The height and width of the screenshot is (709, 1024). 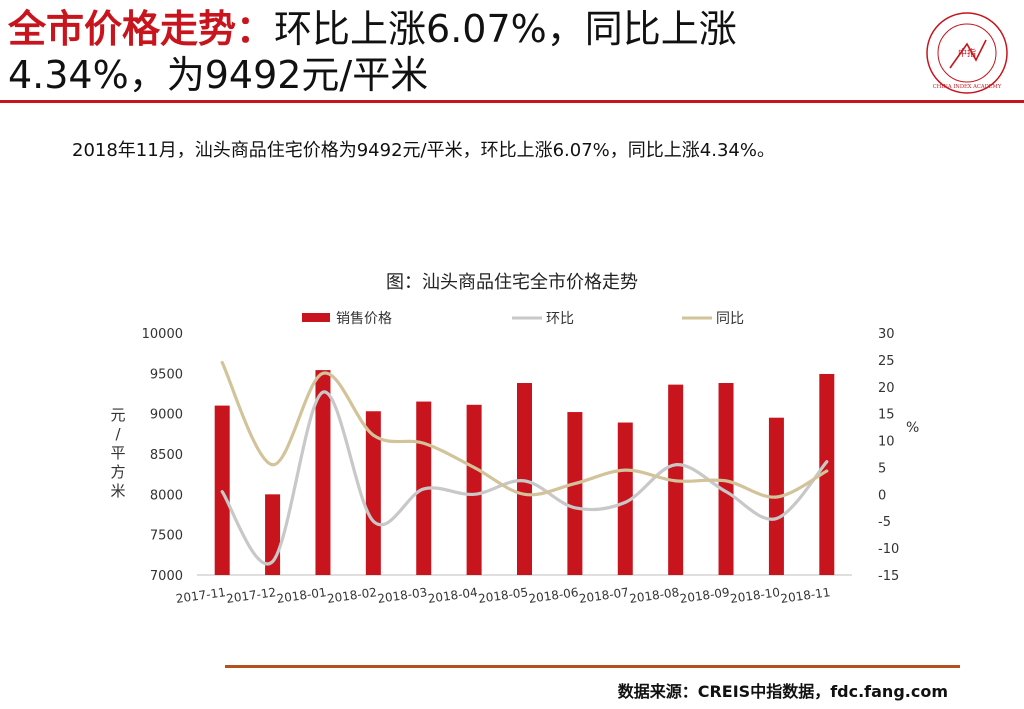 I want to click on legend-label: 销售价格, so click(x=364, y=319).